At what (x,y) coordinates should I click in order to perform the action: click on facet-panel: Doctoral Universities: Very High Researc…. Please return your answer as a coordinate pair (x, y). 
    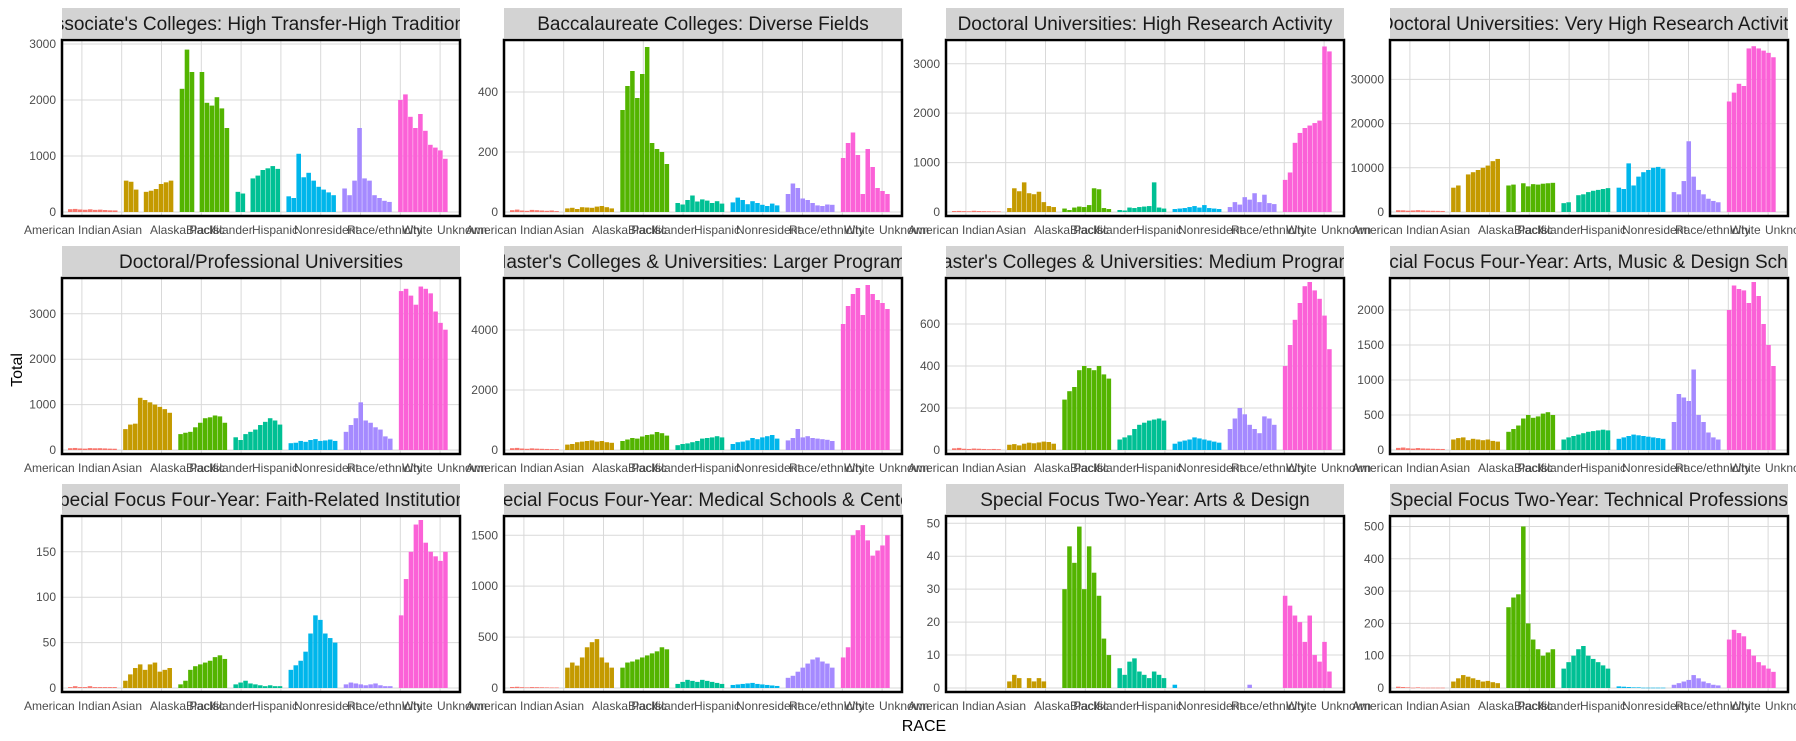
    Looking at the image, I should click on (1573, 122).